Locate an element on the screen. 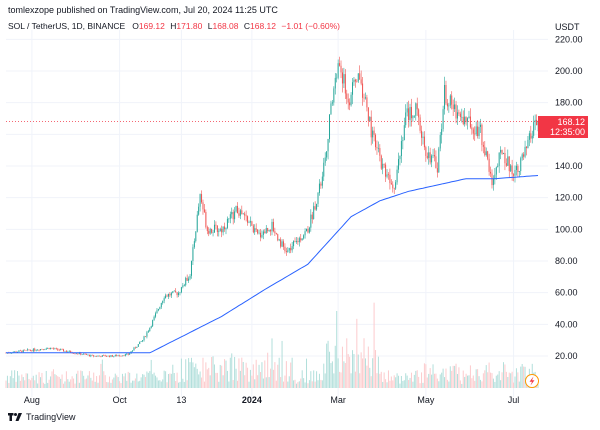 The image size is (600, 430). y-tick-label: 80.00 is located at coordinates (566, 261).